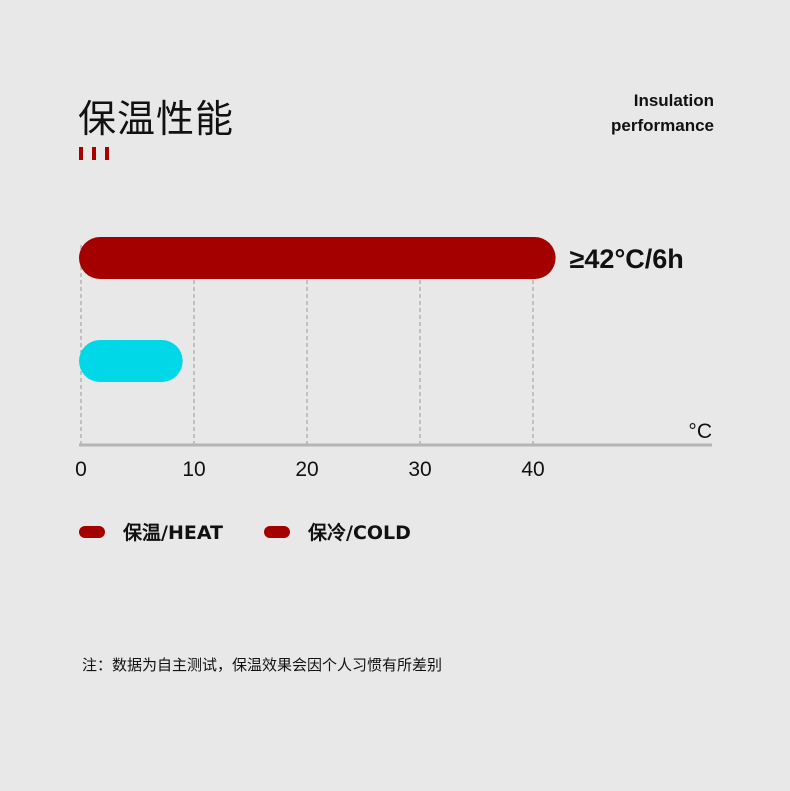 The height and width of the screenshot is (791, 790). What do you see at coordinates (262, 665) in the screenshot?
I see `footnote: 注：数据为自主测试，保温效果会因个人习惯有所差别` at bounding box center [262, 665].